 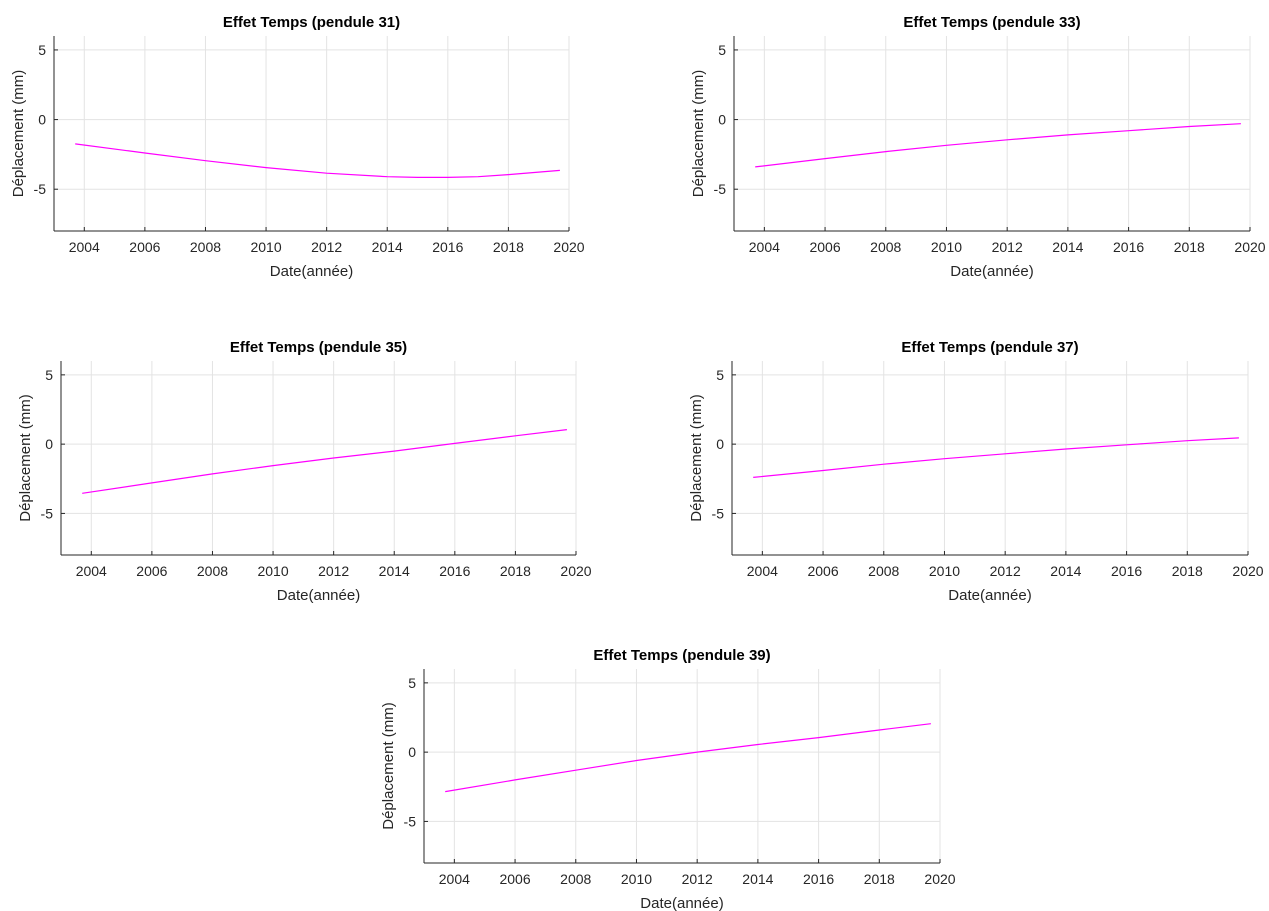 What do you see at coordinates (991, 22) in the screenshot?
I see `chart-title: Effet Temps (pendule 33)` at bounding box center [991, 22].